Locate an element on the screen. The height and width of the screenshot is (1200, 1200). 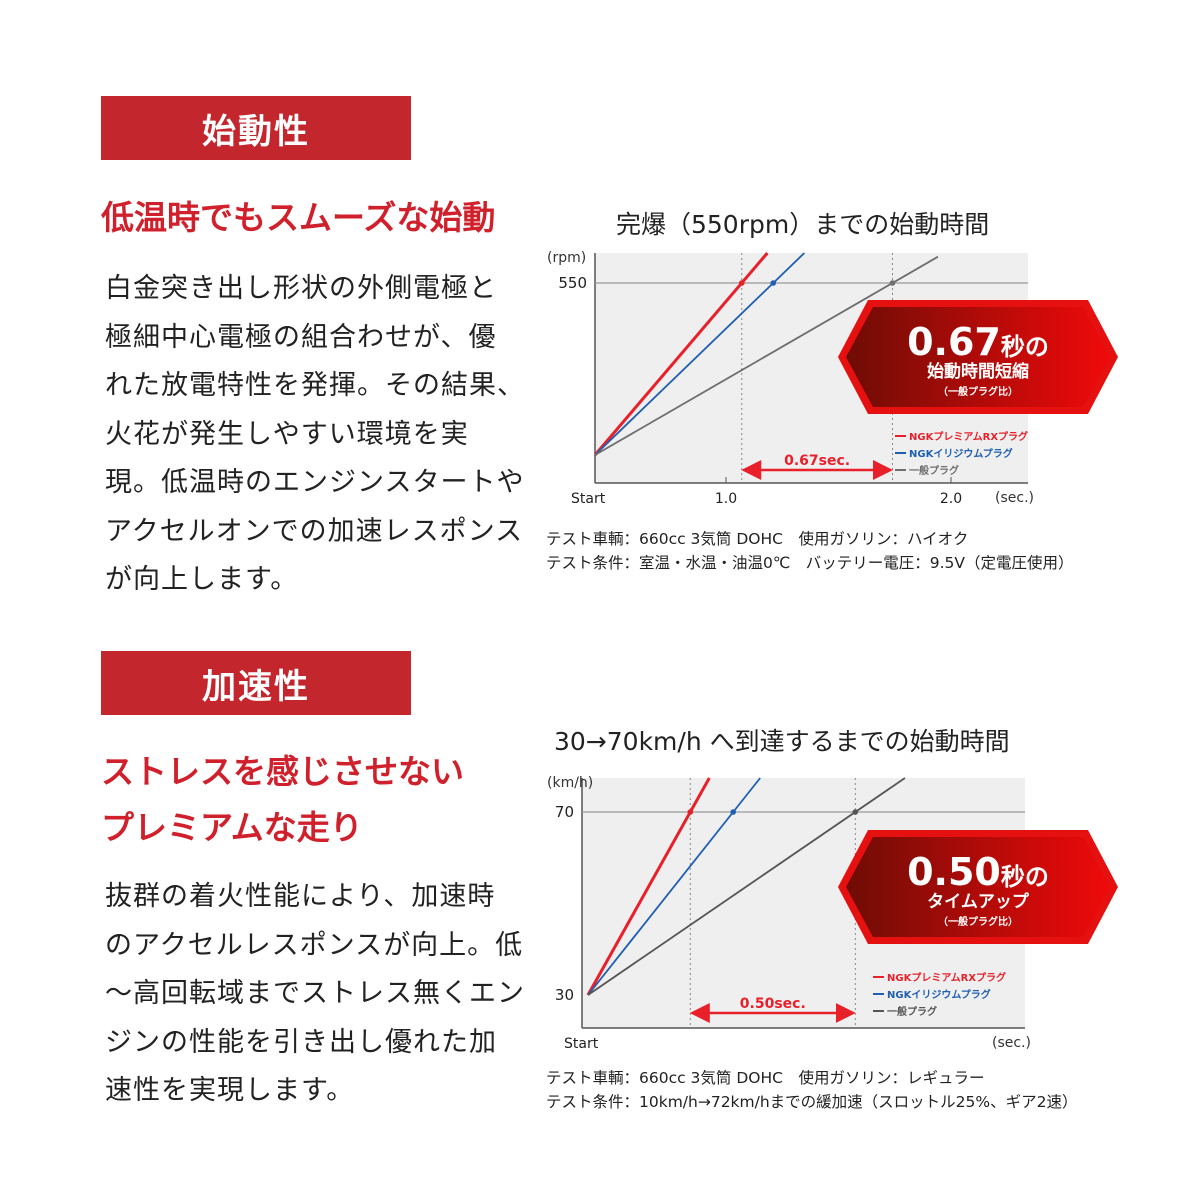
badge-subtitle: 始動時間短縮 is located at coordinates (978, 371).